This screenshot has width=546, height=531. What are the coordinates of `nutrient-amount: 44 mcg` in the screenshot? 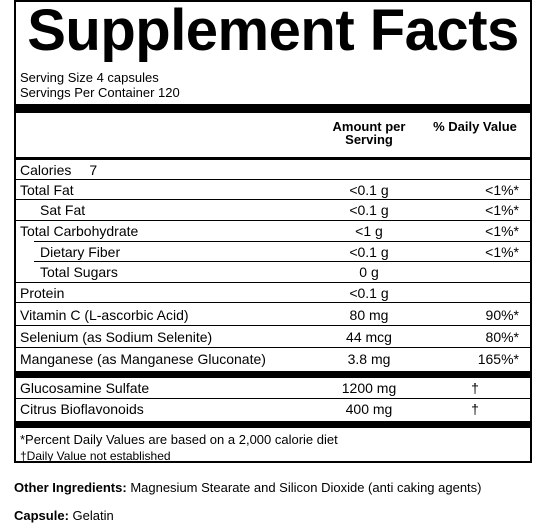 It's located at (369, 337).